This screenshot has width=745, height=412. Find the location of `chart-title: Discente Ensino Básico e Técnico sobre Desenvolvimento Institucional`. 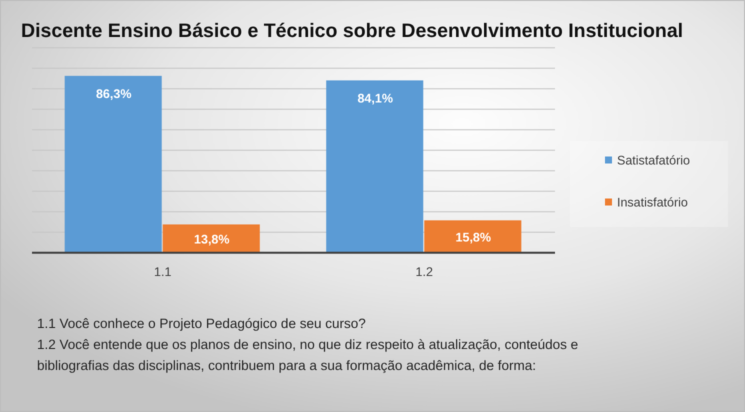

chart-title: Discente Ensino Básico e Técnico sobre Desenvolvimento Institucional is located at coordinates (352, 31).